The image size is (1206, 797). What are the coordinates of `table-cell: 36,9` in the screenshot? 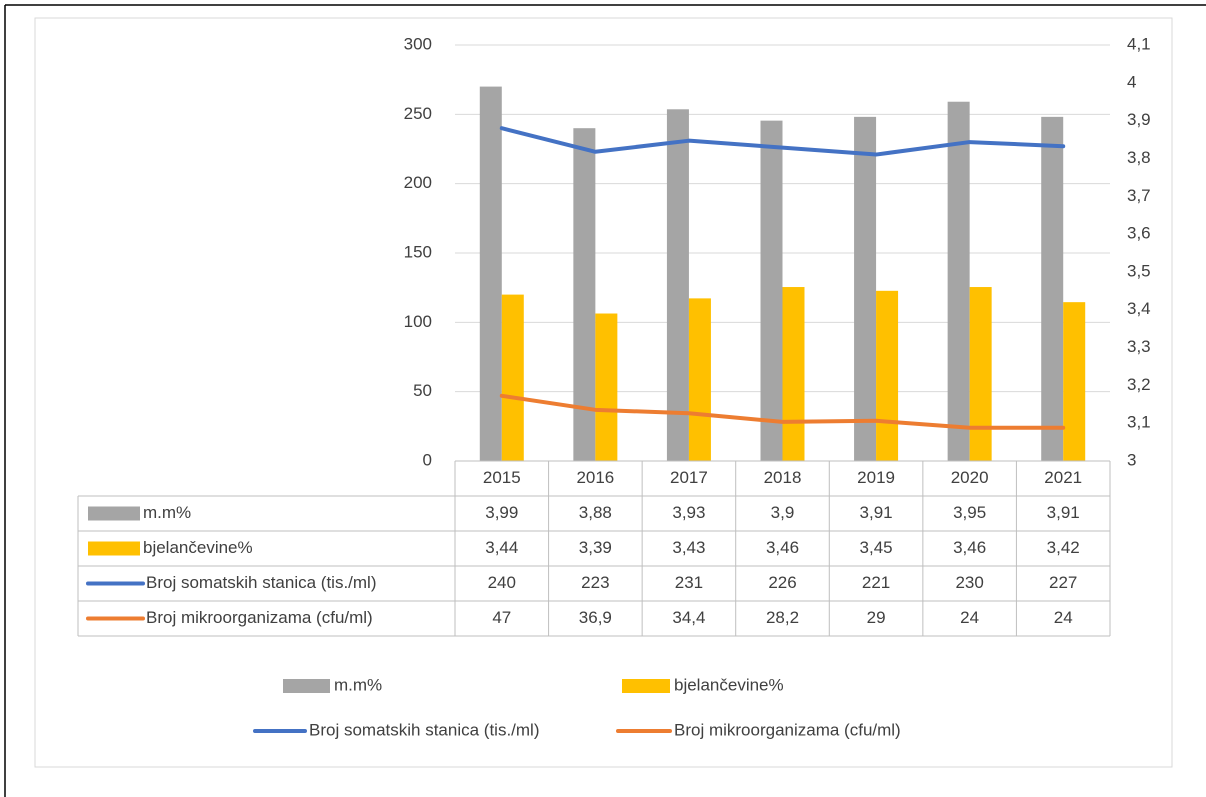 It's located at (595, 617).